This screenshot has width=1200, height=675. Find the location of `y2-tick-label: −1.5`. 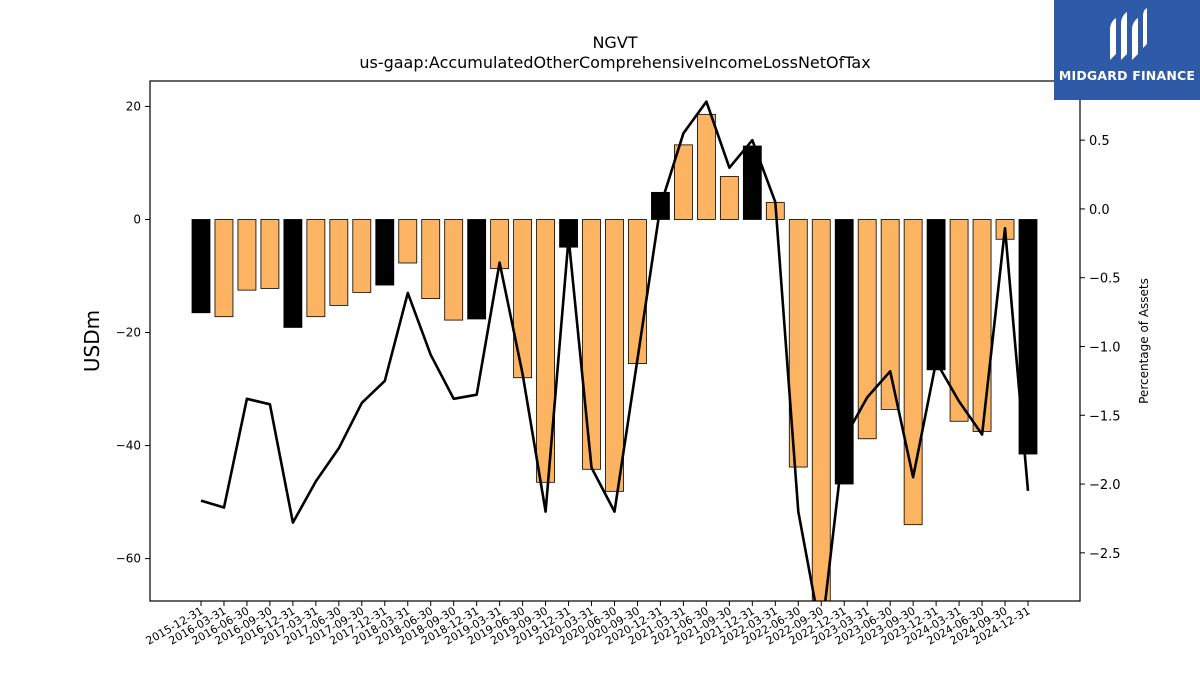

y2-tick-label: −1.5 is located at coordinates (1105, 416).